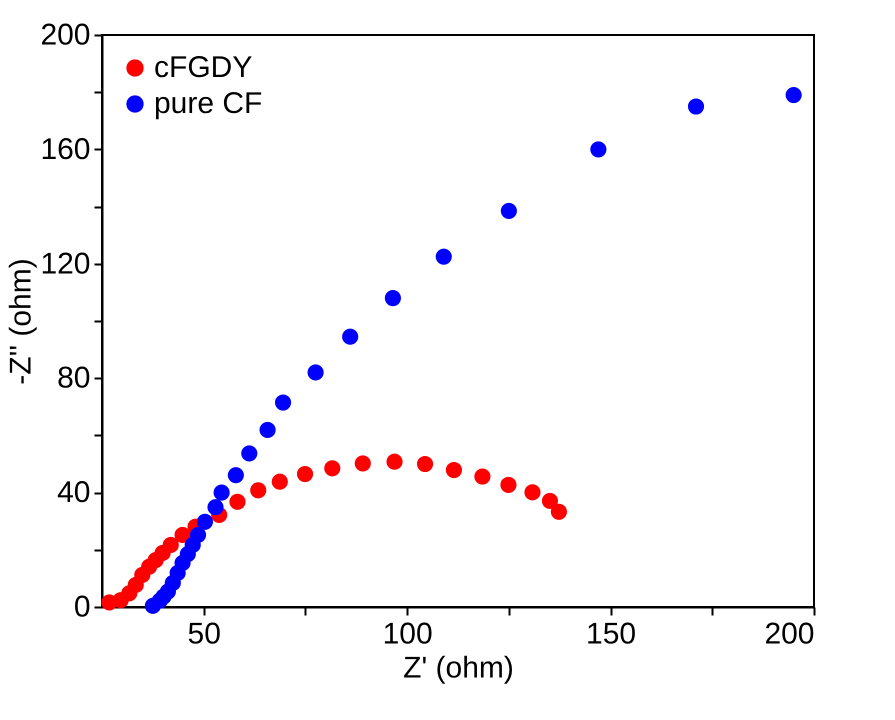 This screenshot has height=720, width=895. Describe the element at coordinates (65, 35) in the screenshot. I see `y-tick-label: 200` at that location.